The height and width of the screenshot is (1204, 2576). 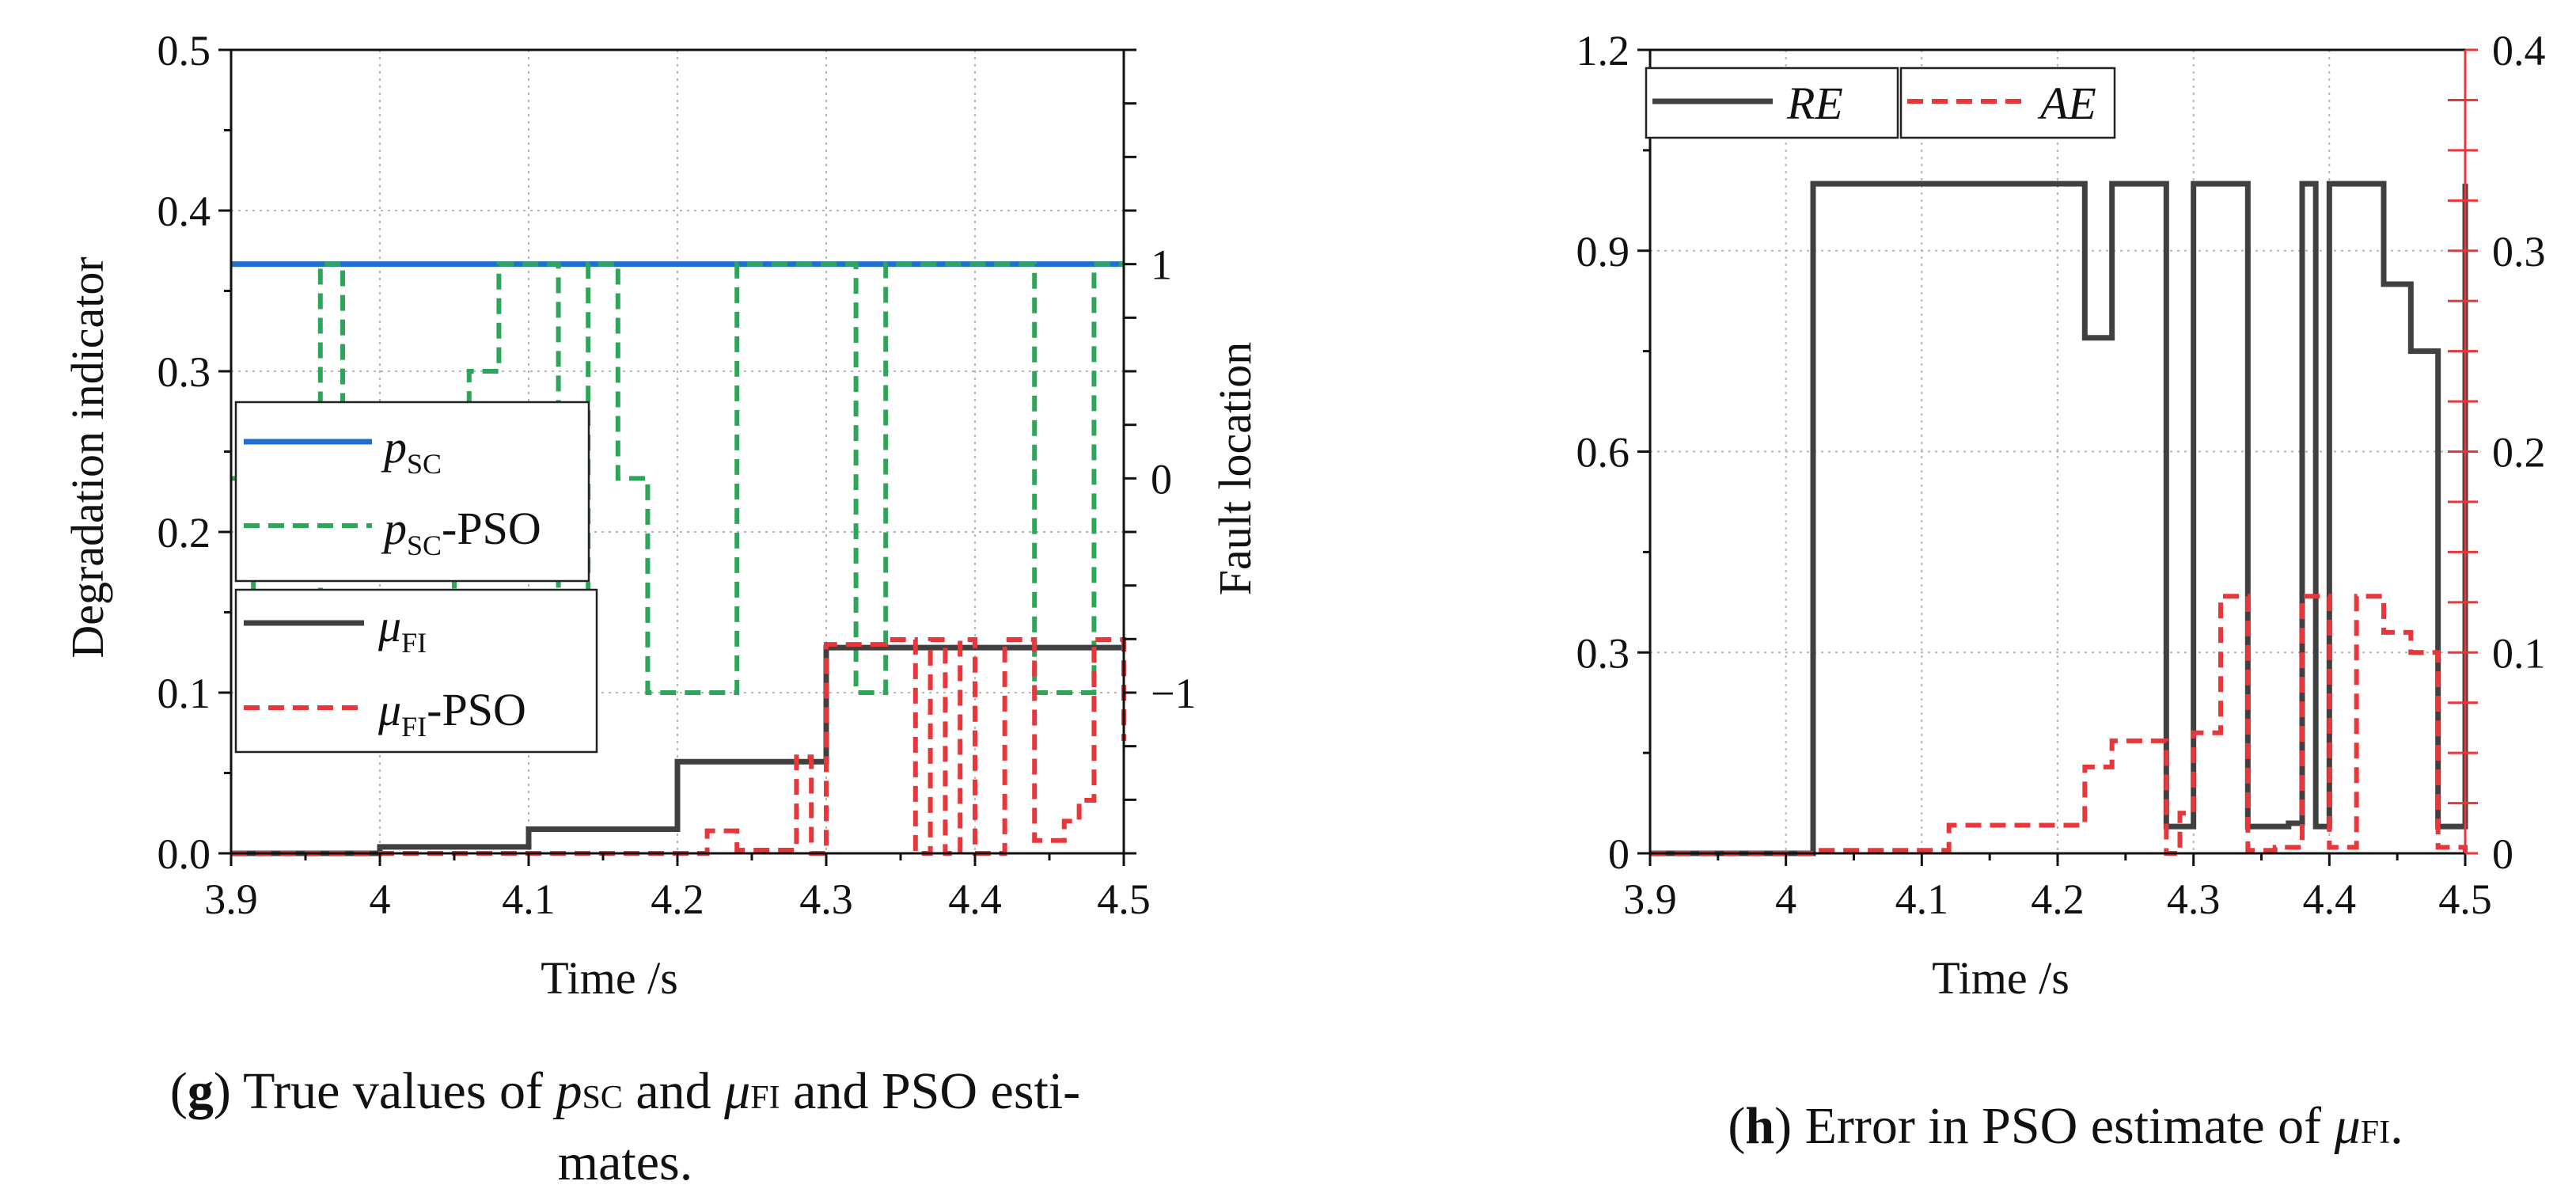 What do you see at coordinates (1603, 453) in the screenshot?
I see `y-tick-label: 0.6` at bounding box center [1603, 453].